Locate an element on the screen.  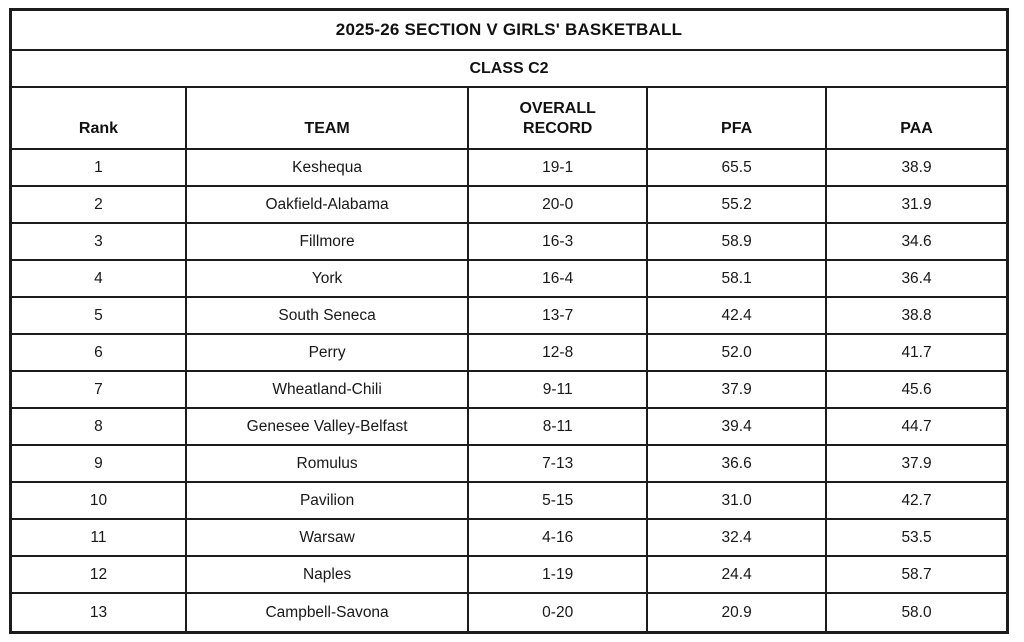
paa-cell: 38.9 is located at coordinates (916, 167).